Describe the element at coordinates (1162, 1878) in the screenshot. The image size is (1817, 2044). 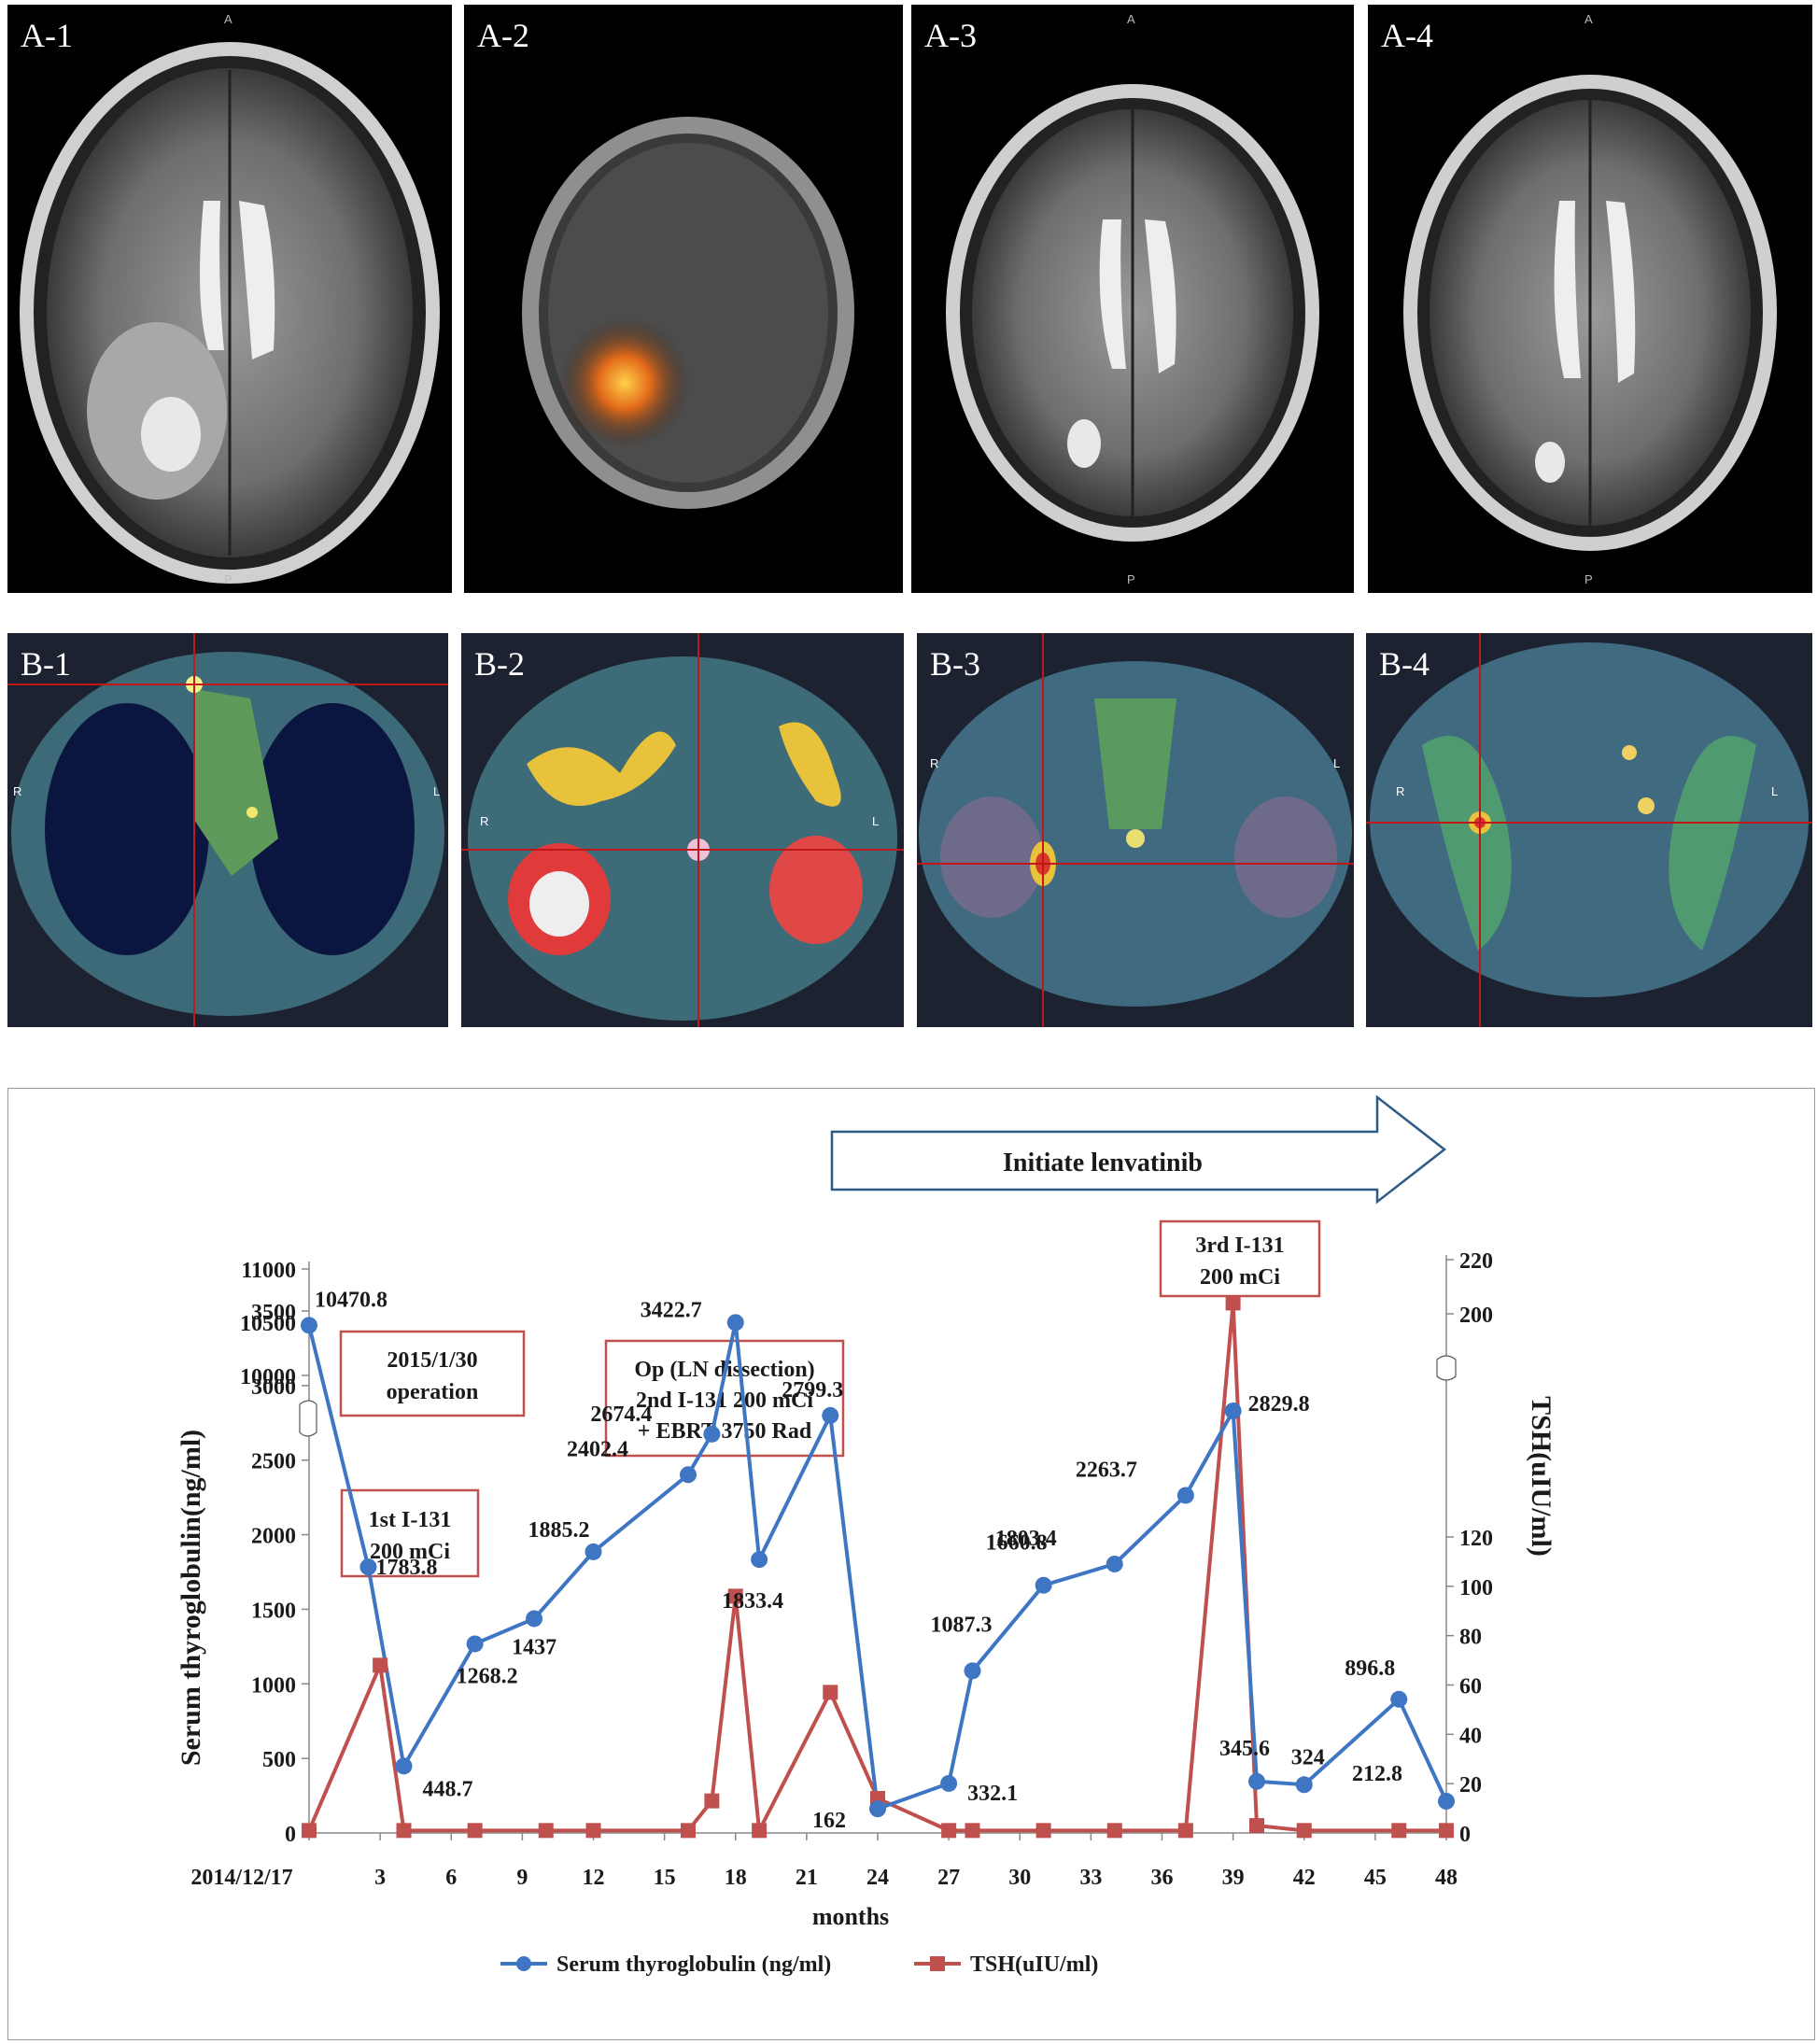
I see `x-tick-label: 36` at that location.